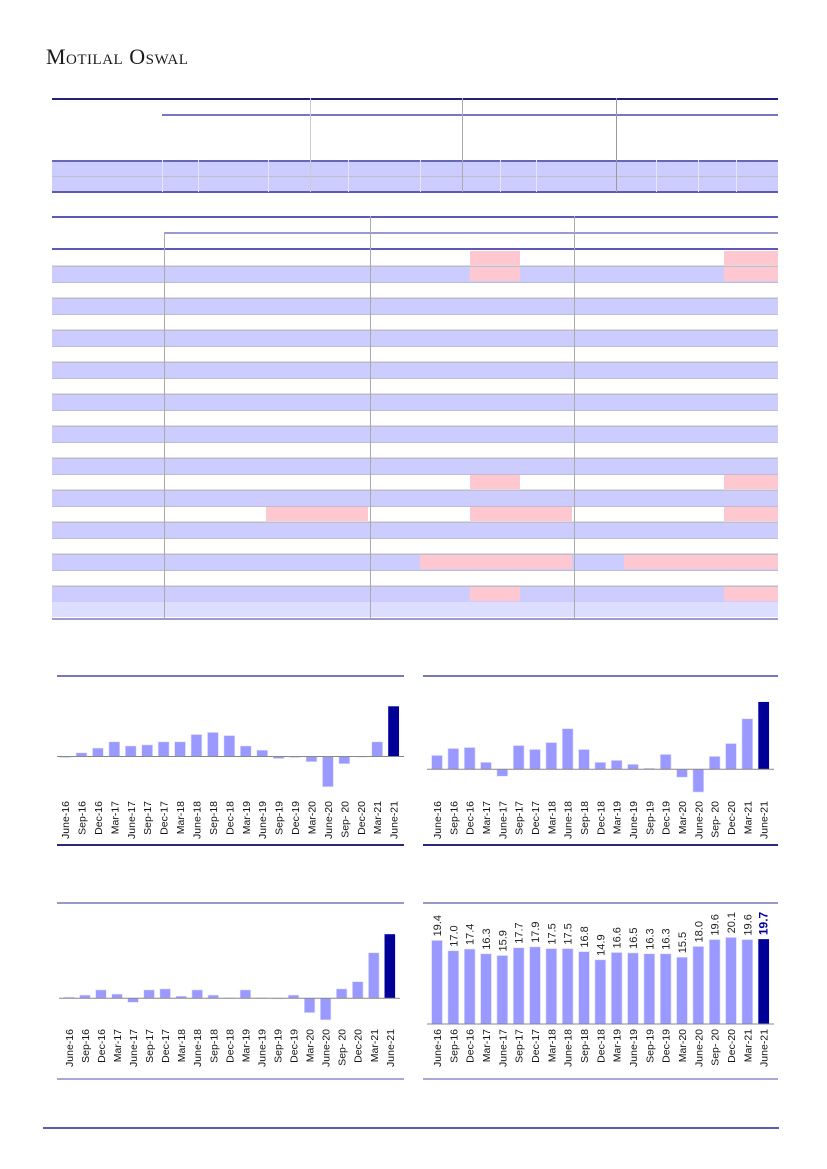 The image size is (827, 1169). I want to click on table-bottom-rule, so click(415, 619).